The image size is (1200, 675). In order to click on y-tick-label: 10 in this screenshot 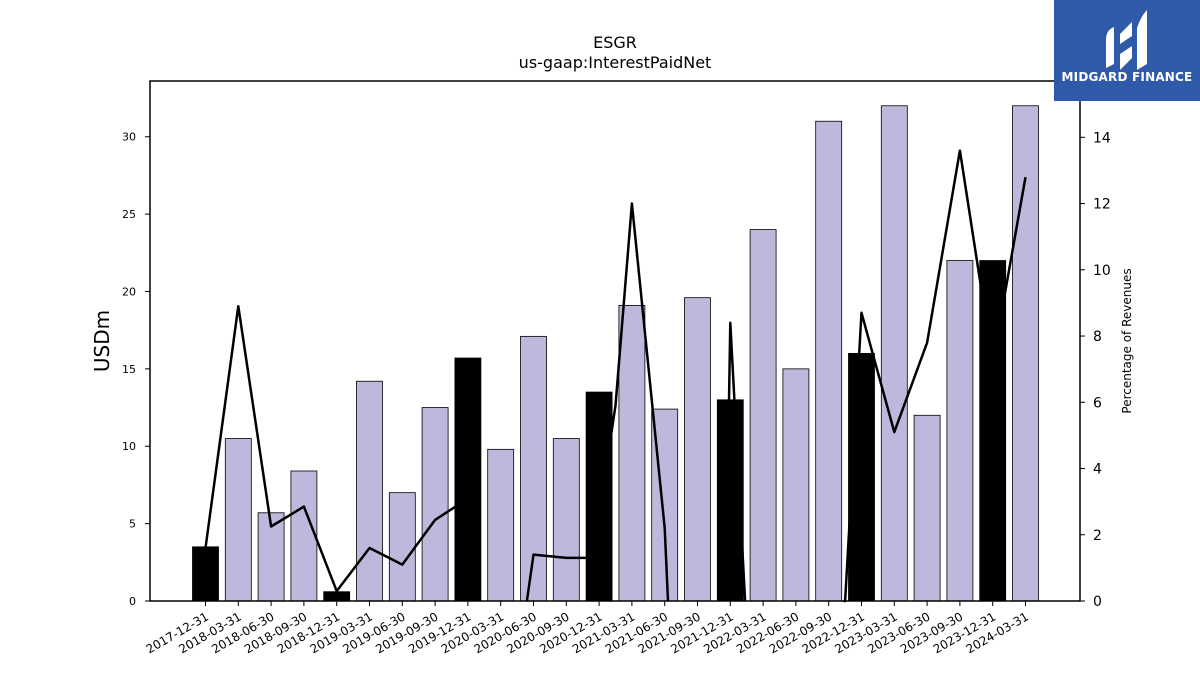, I will do `click(129, 446)`.